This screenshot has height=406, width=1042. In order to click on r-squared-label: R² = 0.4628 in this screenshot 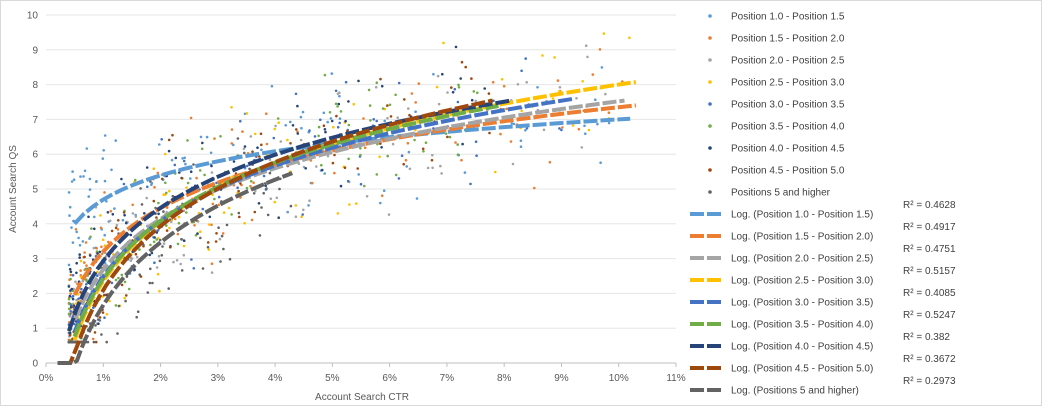, I will do `click(929, 205)`.